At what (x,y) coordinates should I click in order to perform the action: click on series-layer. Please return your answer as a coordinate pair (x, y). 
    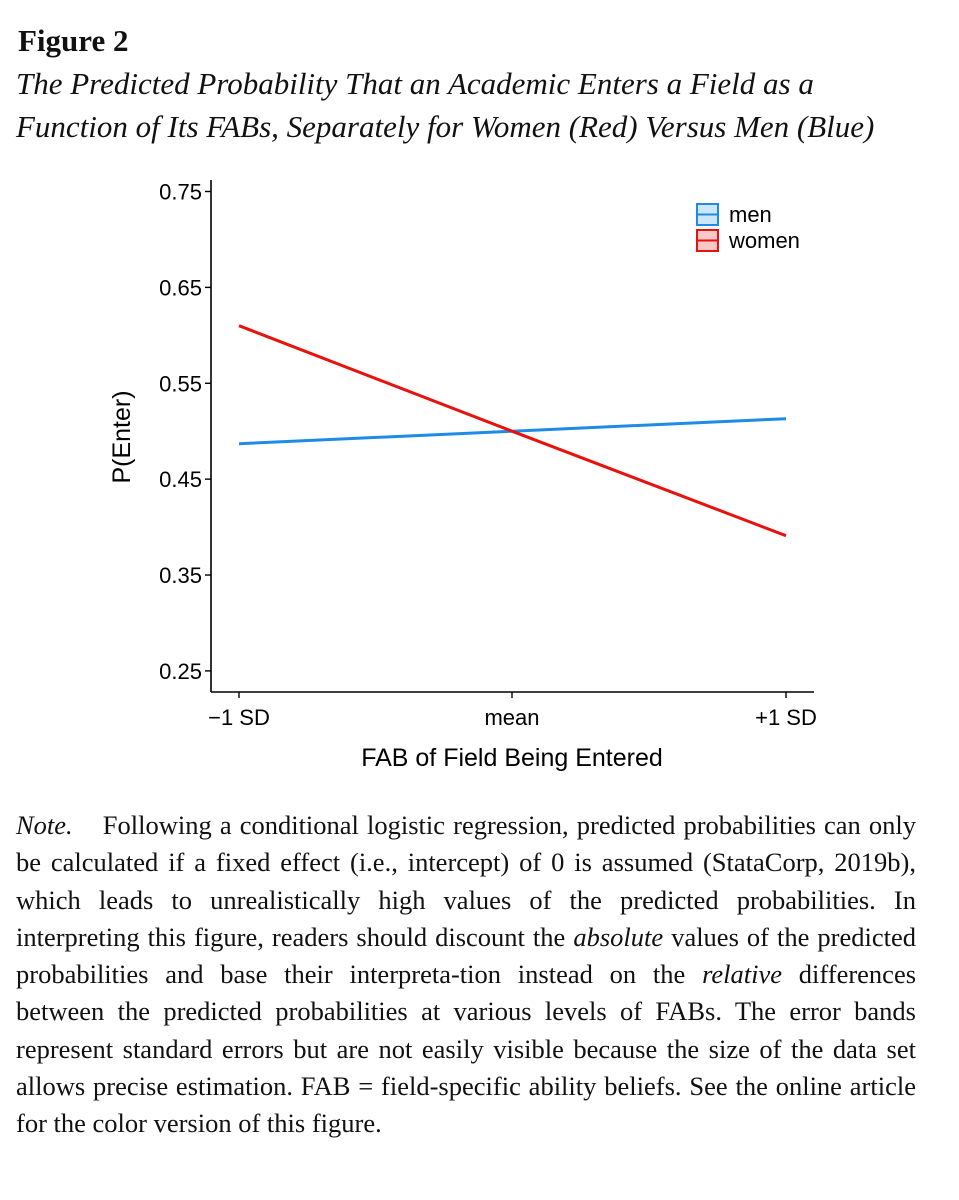
    Looking at the image, I should click on (512, 431).